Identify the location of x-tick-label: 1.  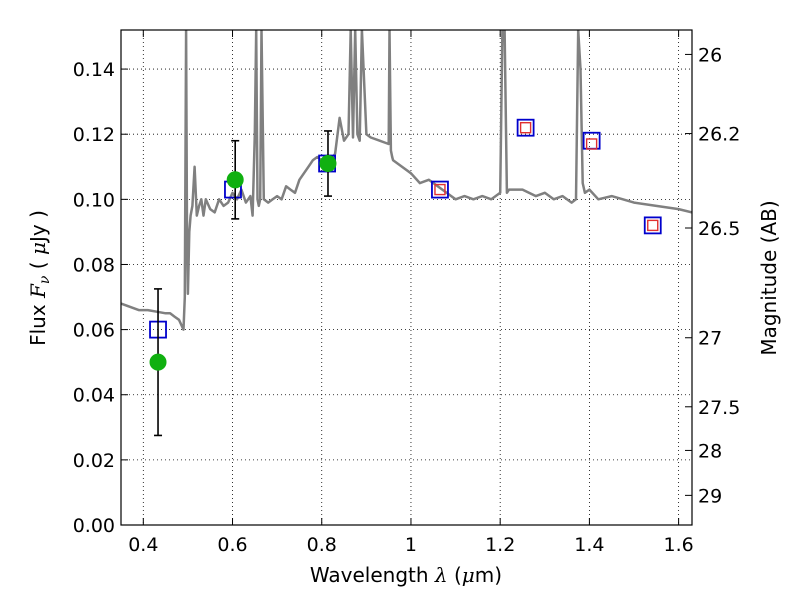
(411, 545).